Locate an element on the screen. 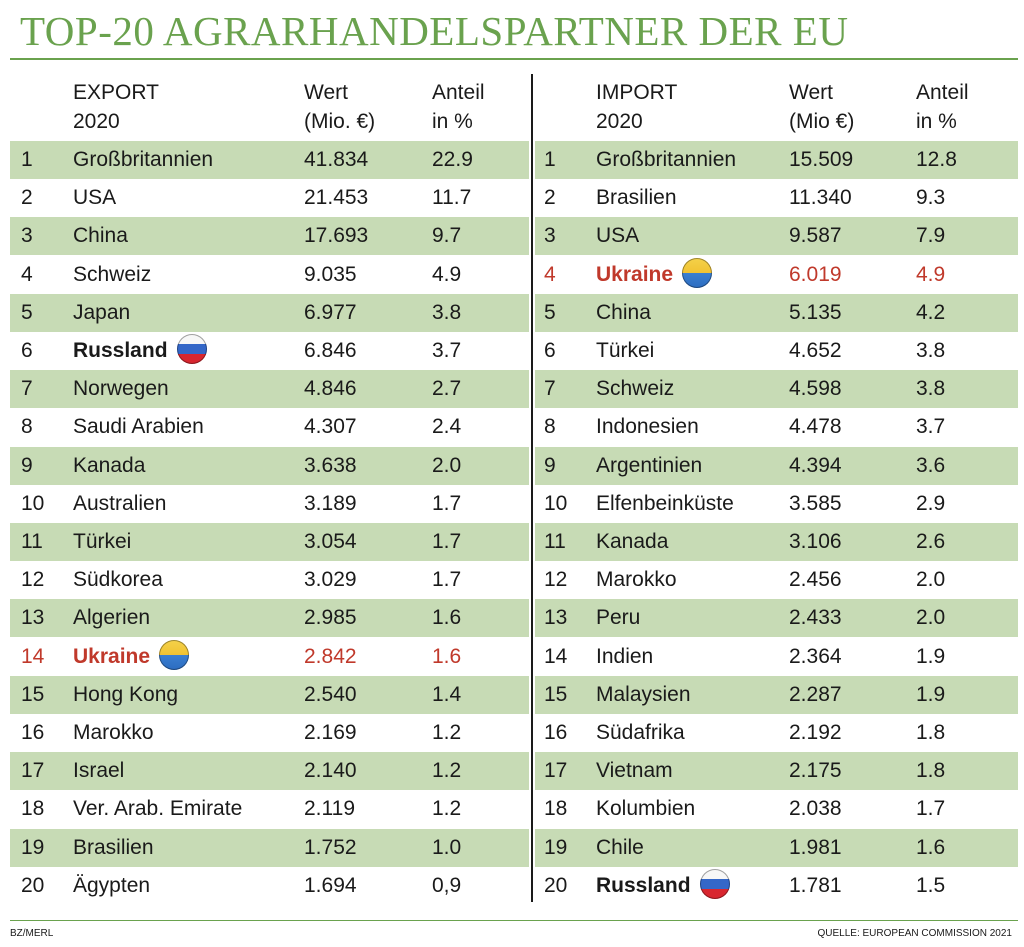 The width and height of the screenshot is (1024, 947). table-row: 2 Brasilien 11.340 9.3 is located at coordinates (776, 198).